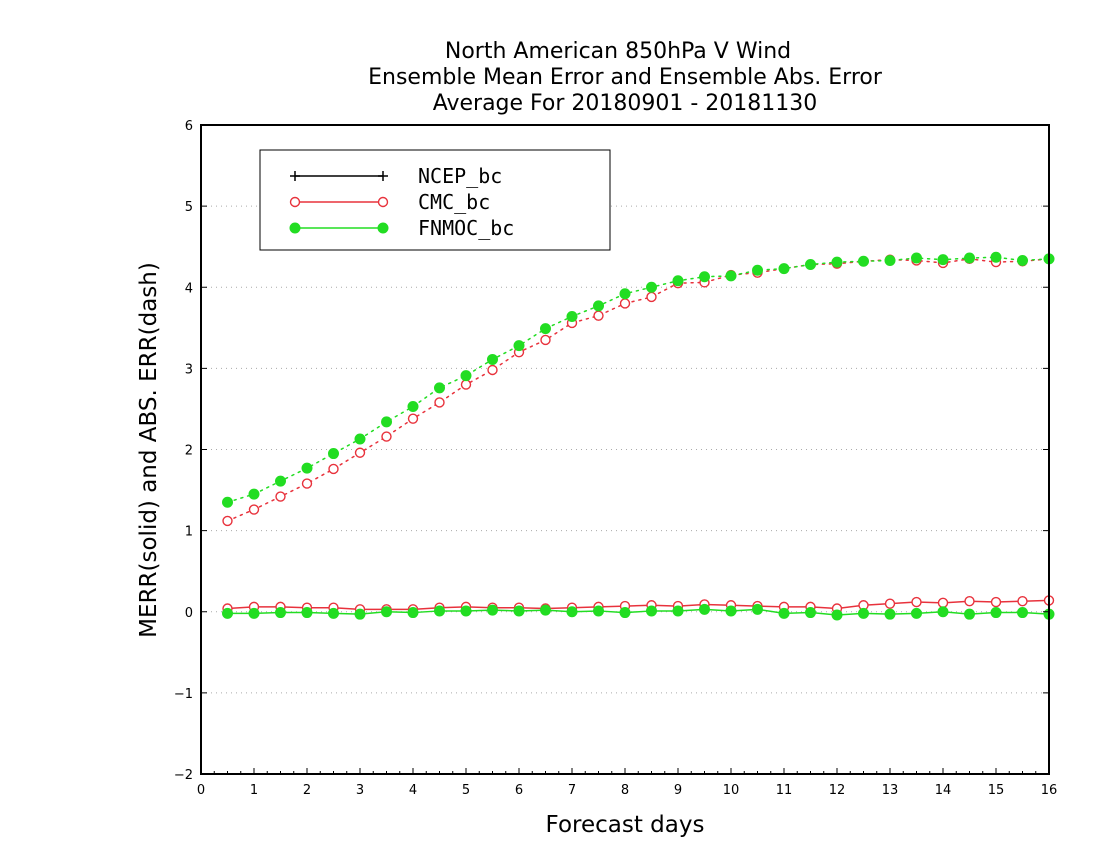 The image size is (1100, 850). Describe the element at coordinates (572, 790) in the screenshot. I see `x-tick-label: 7` at that location.